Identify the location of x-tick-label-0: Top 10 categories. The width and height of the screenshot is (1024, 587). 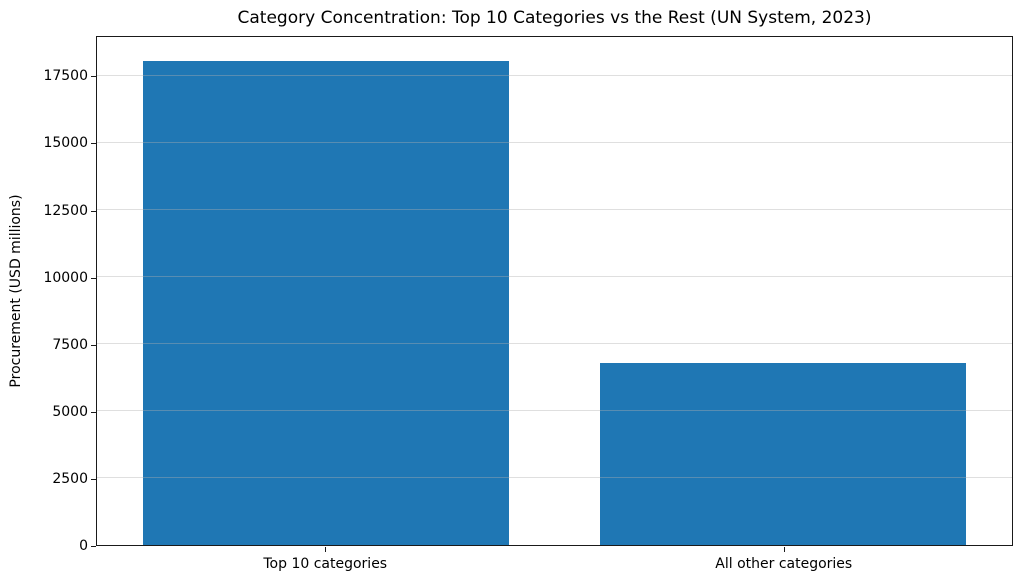
(325, 564).